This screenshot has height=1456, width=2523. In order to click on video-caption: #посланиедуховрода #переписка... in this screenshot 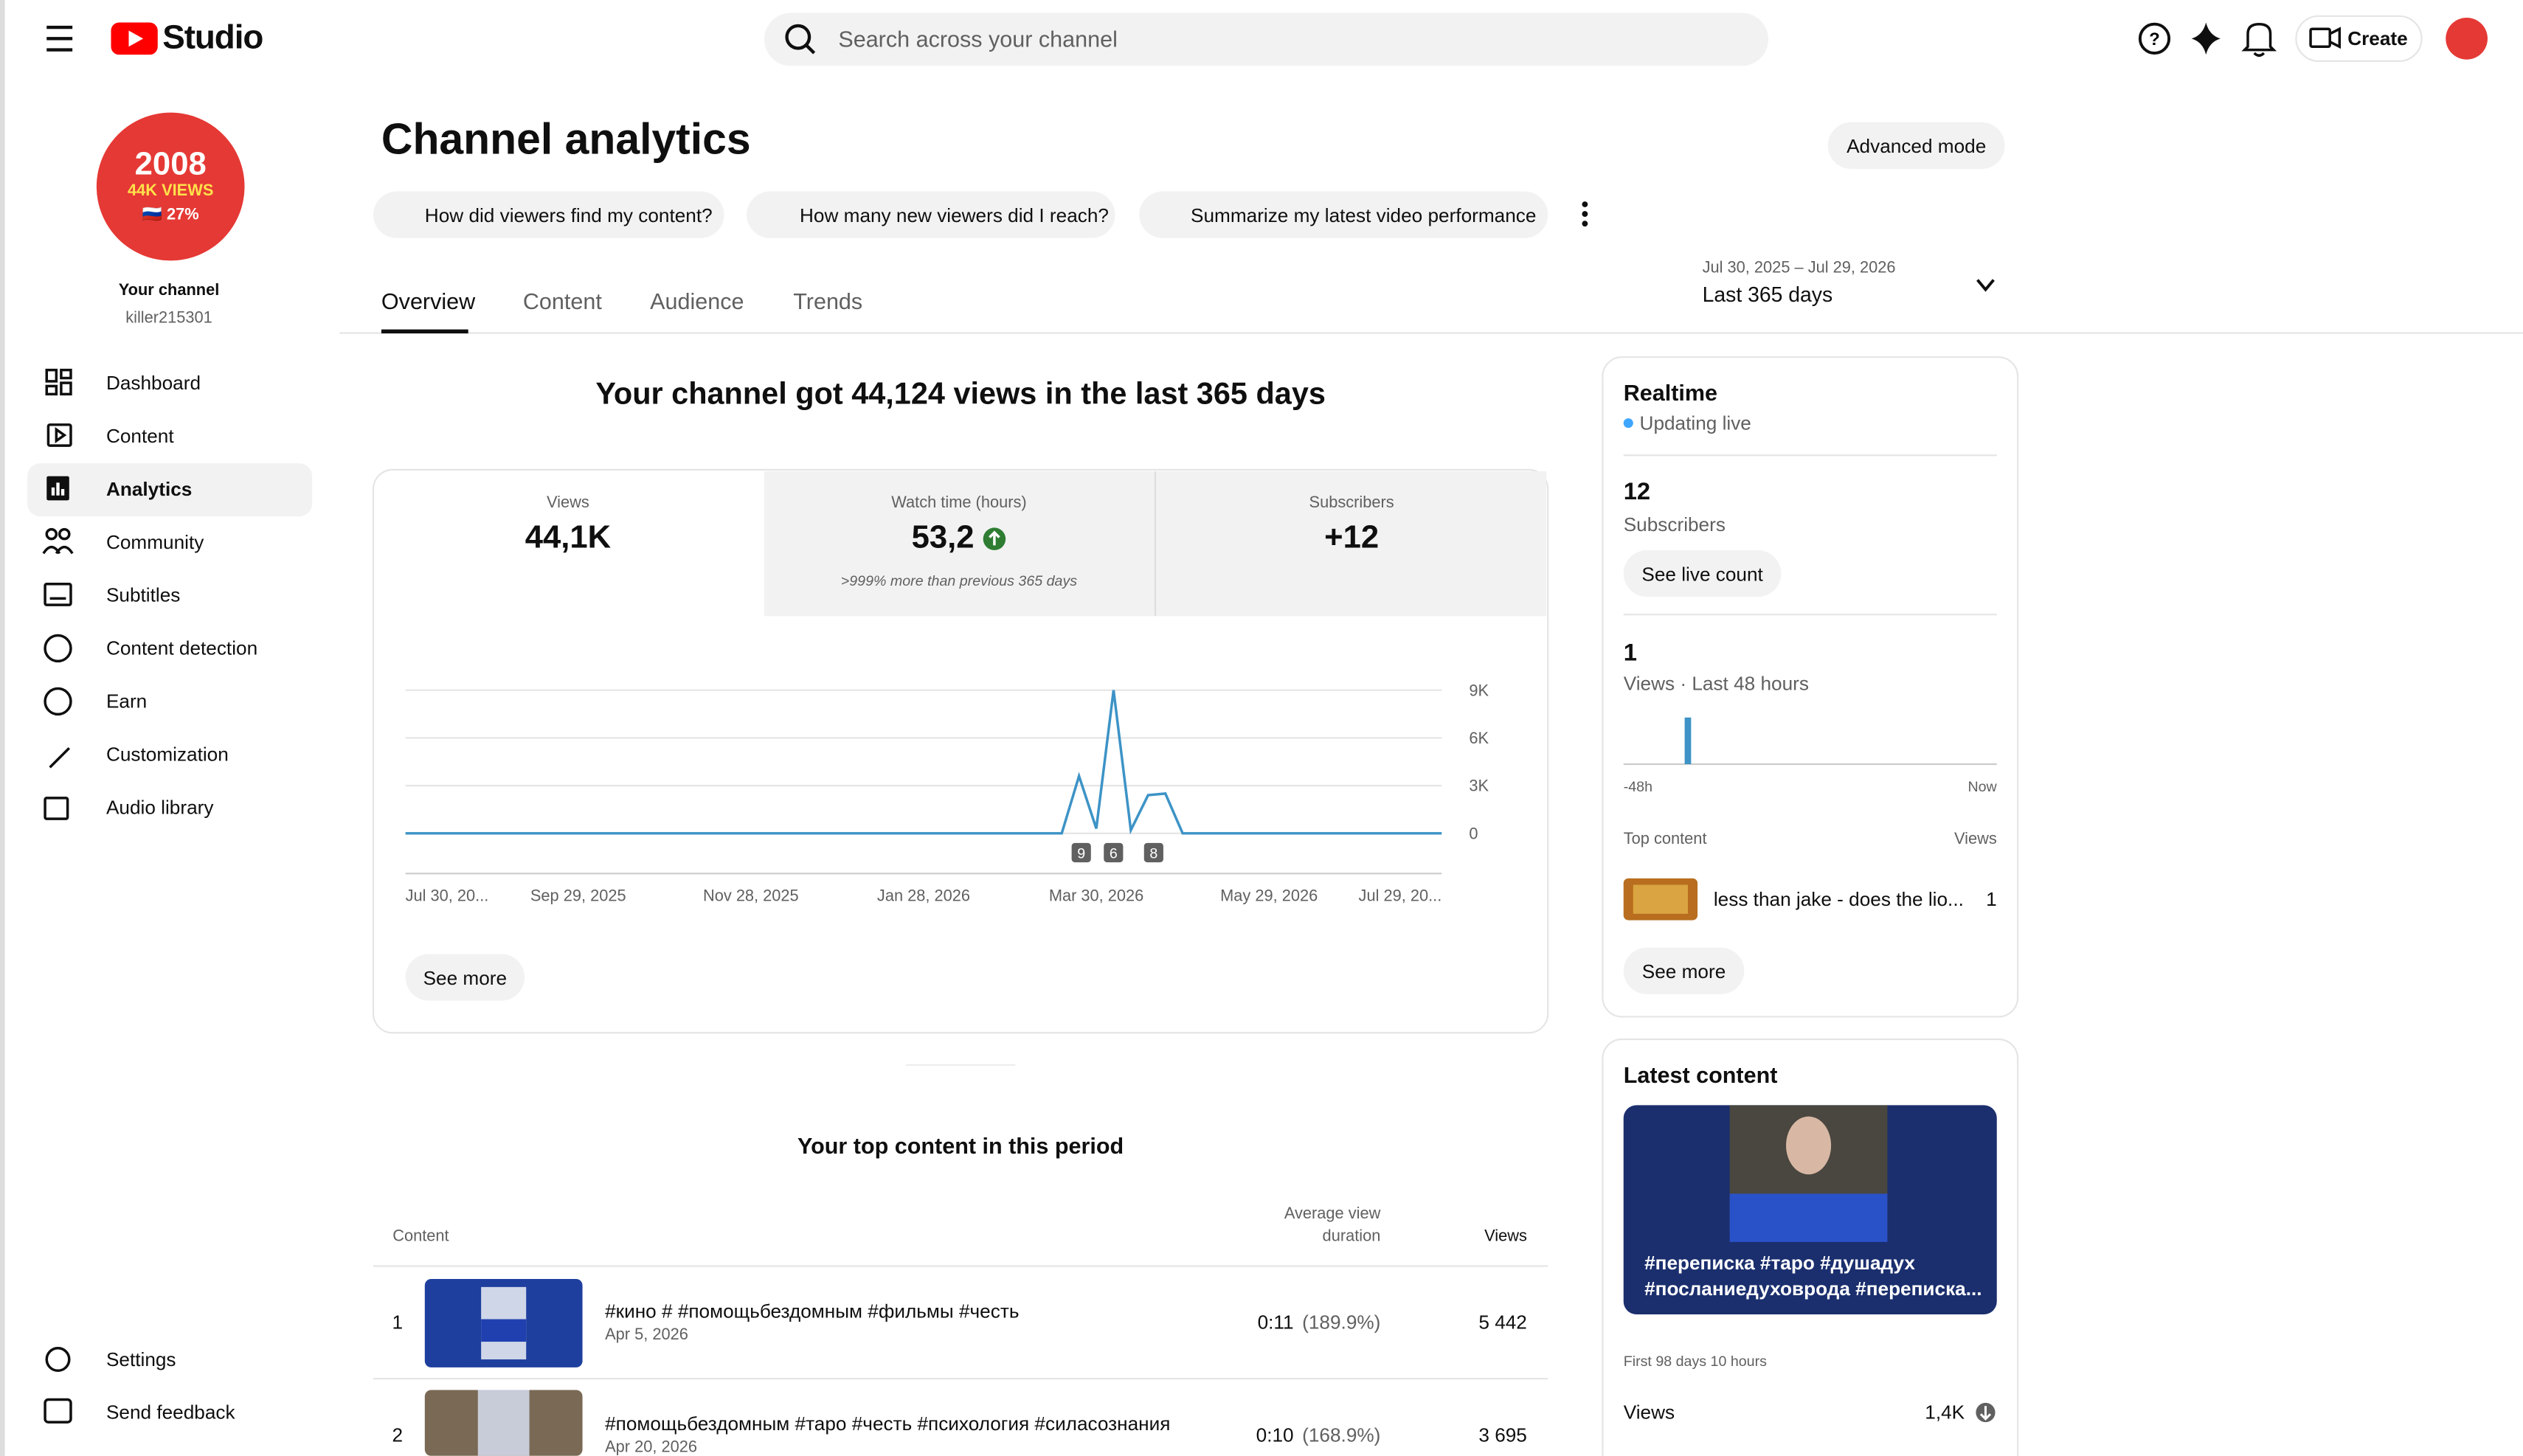, I will do `click(1813, 1288)`.